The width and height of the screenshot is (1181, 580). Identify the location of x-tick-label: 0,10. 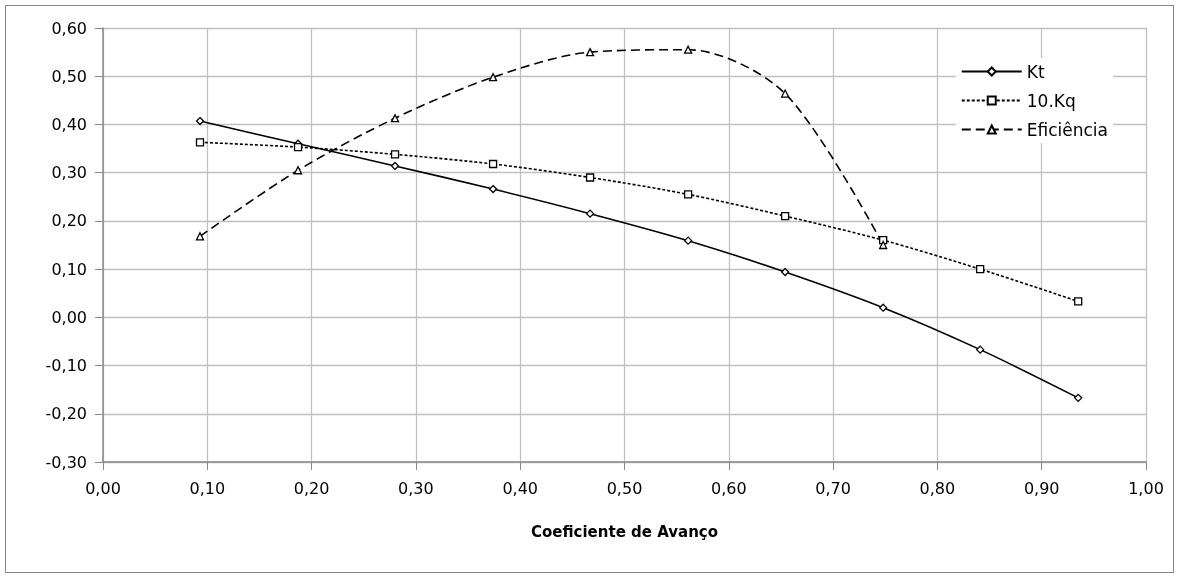
(207, 488).